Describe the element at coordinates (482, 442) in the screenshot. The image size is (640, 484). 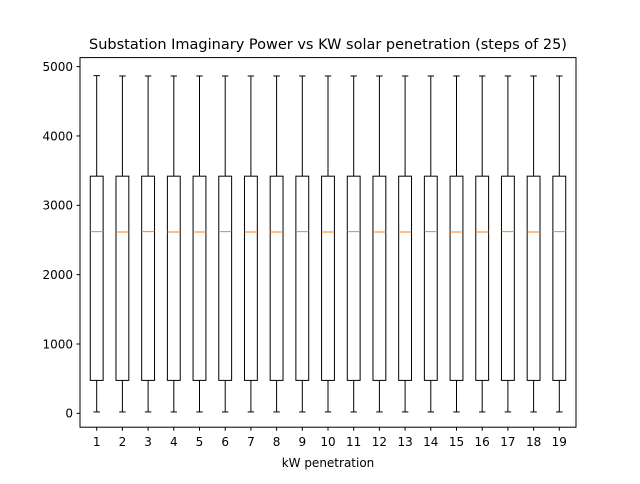
I see `x-tick-label: 16` at that location.